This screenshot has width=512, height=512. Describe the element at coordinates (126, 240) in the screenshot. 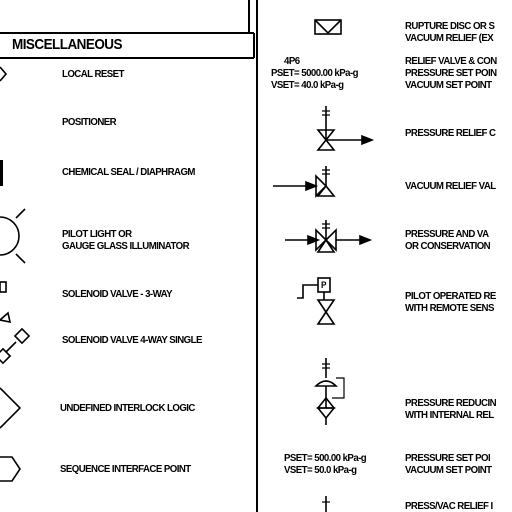

I see `label-pilot-light: PILOT LIGHT OR GAUGE GLASS ILLUMINATOR` at that location.